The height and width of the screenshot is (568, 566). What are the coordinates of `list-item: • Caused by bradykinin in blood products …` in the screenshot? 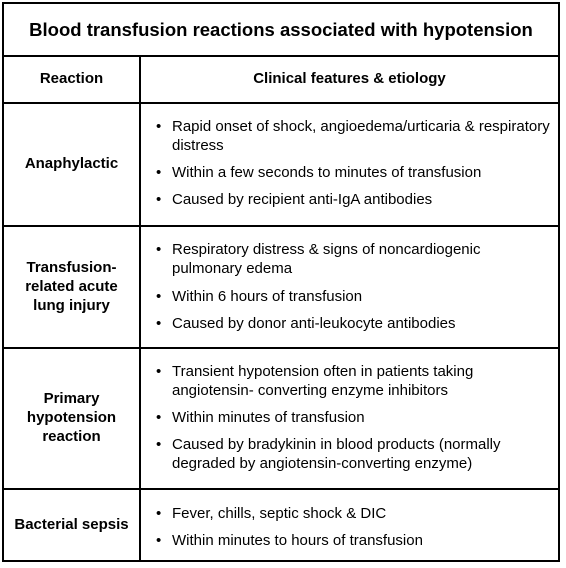 It's located at (328, 454).